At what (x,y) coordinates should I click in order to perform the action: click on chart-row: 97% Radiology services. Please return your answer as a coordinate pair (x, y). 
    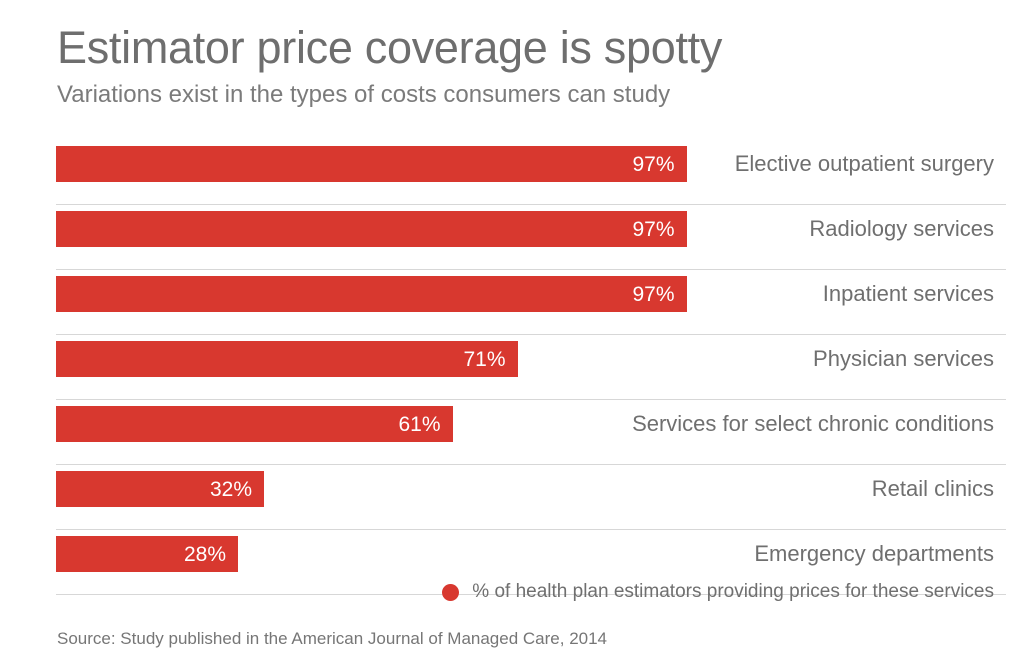
    Looking at the image, I should click on (512, 237).